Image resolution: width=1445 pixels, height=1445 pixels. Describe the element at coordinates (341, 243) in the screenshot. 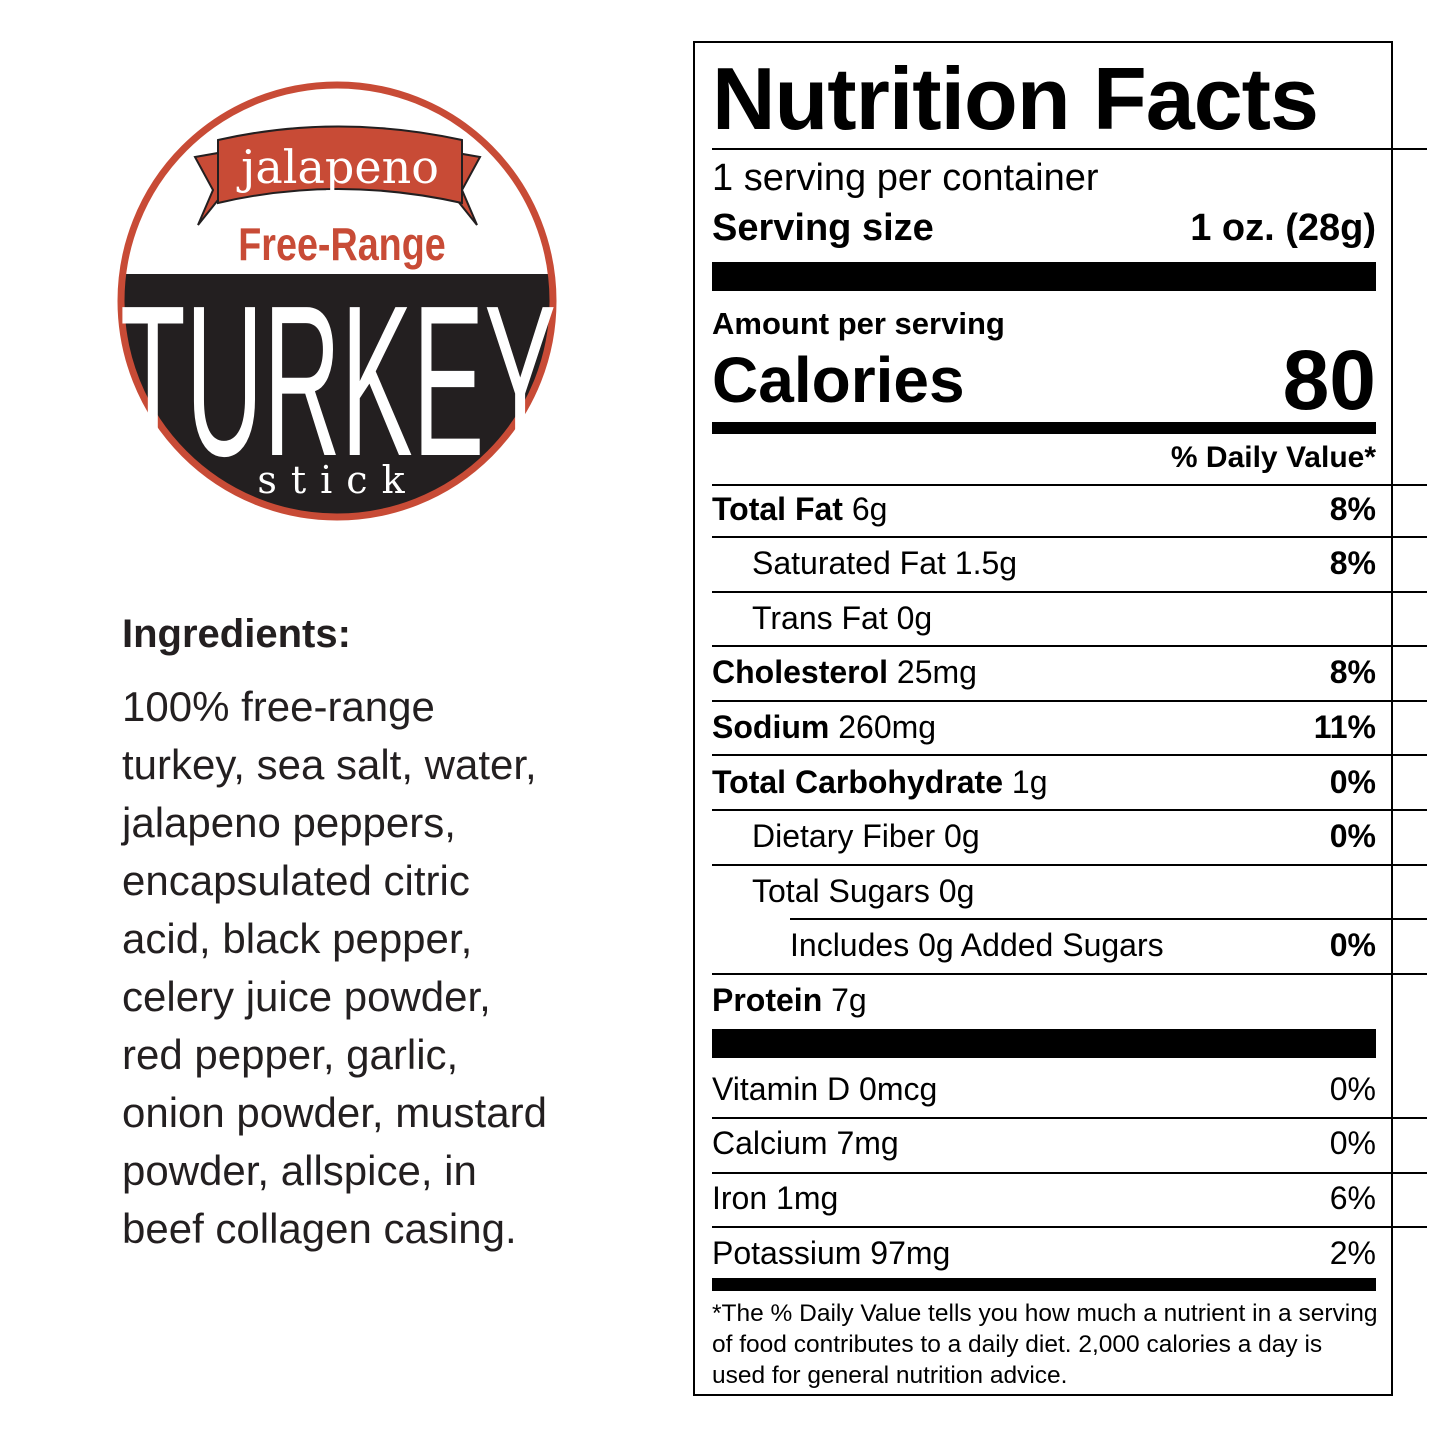

I see `logo-subtitle: Free-Range` at that location.